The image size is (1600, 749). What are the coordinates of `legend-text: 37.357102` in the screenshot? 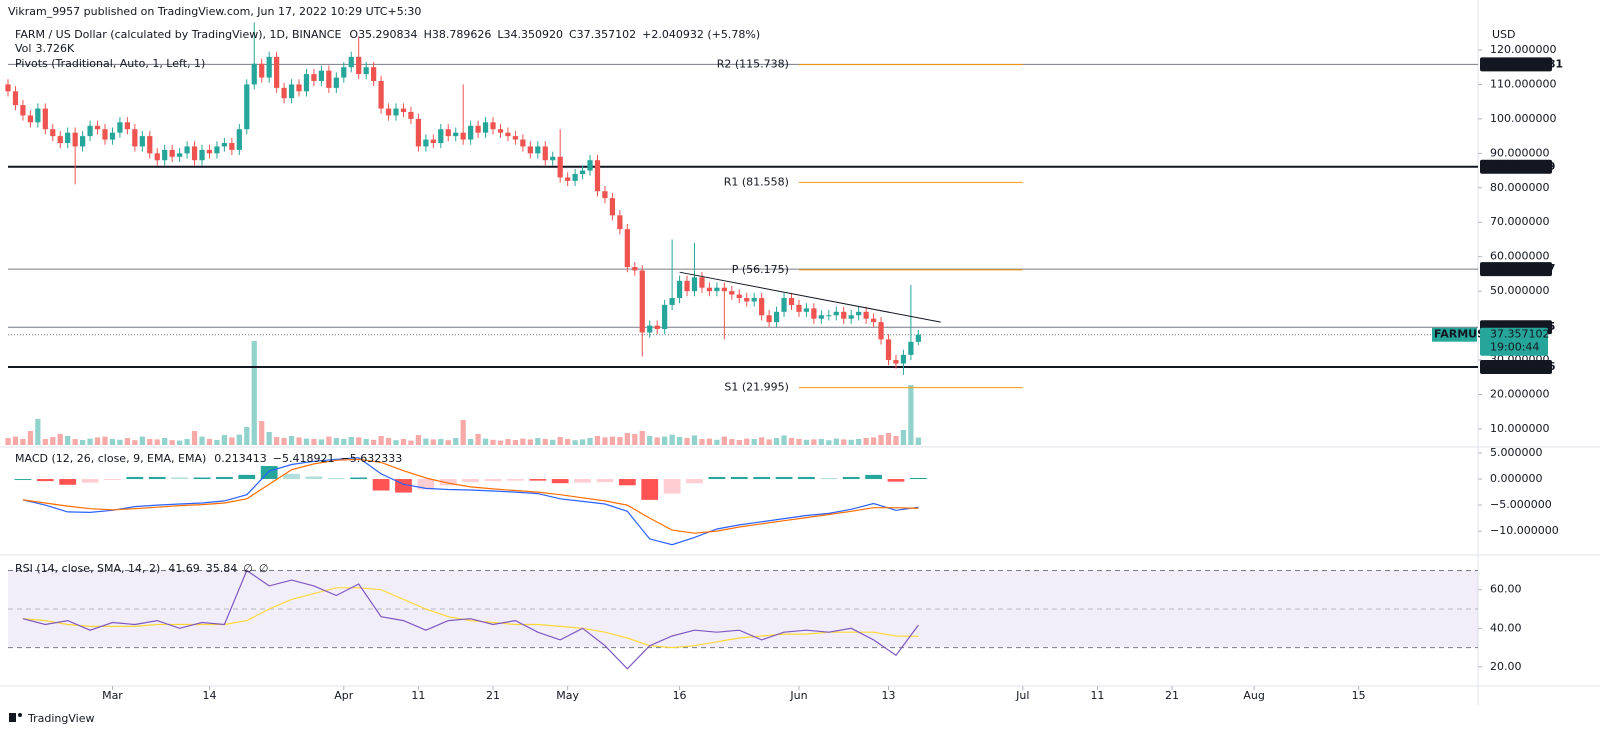 It's located at (607, 34).